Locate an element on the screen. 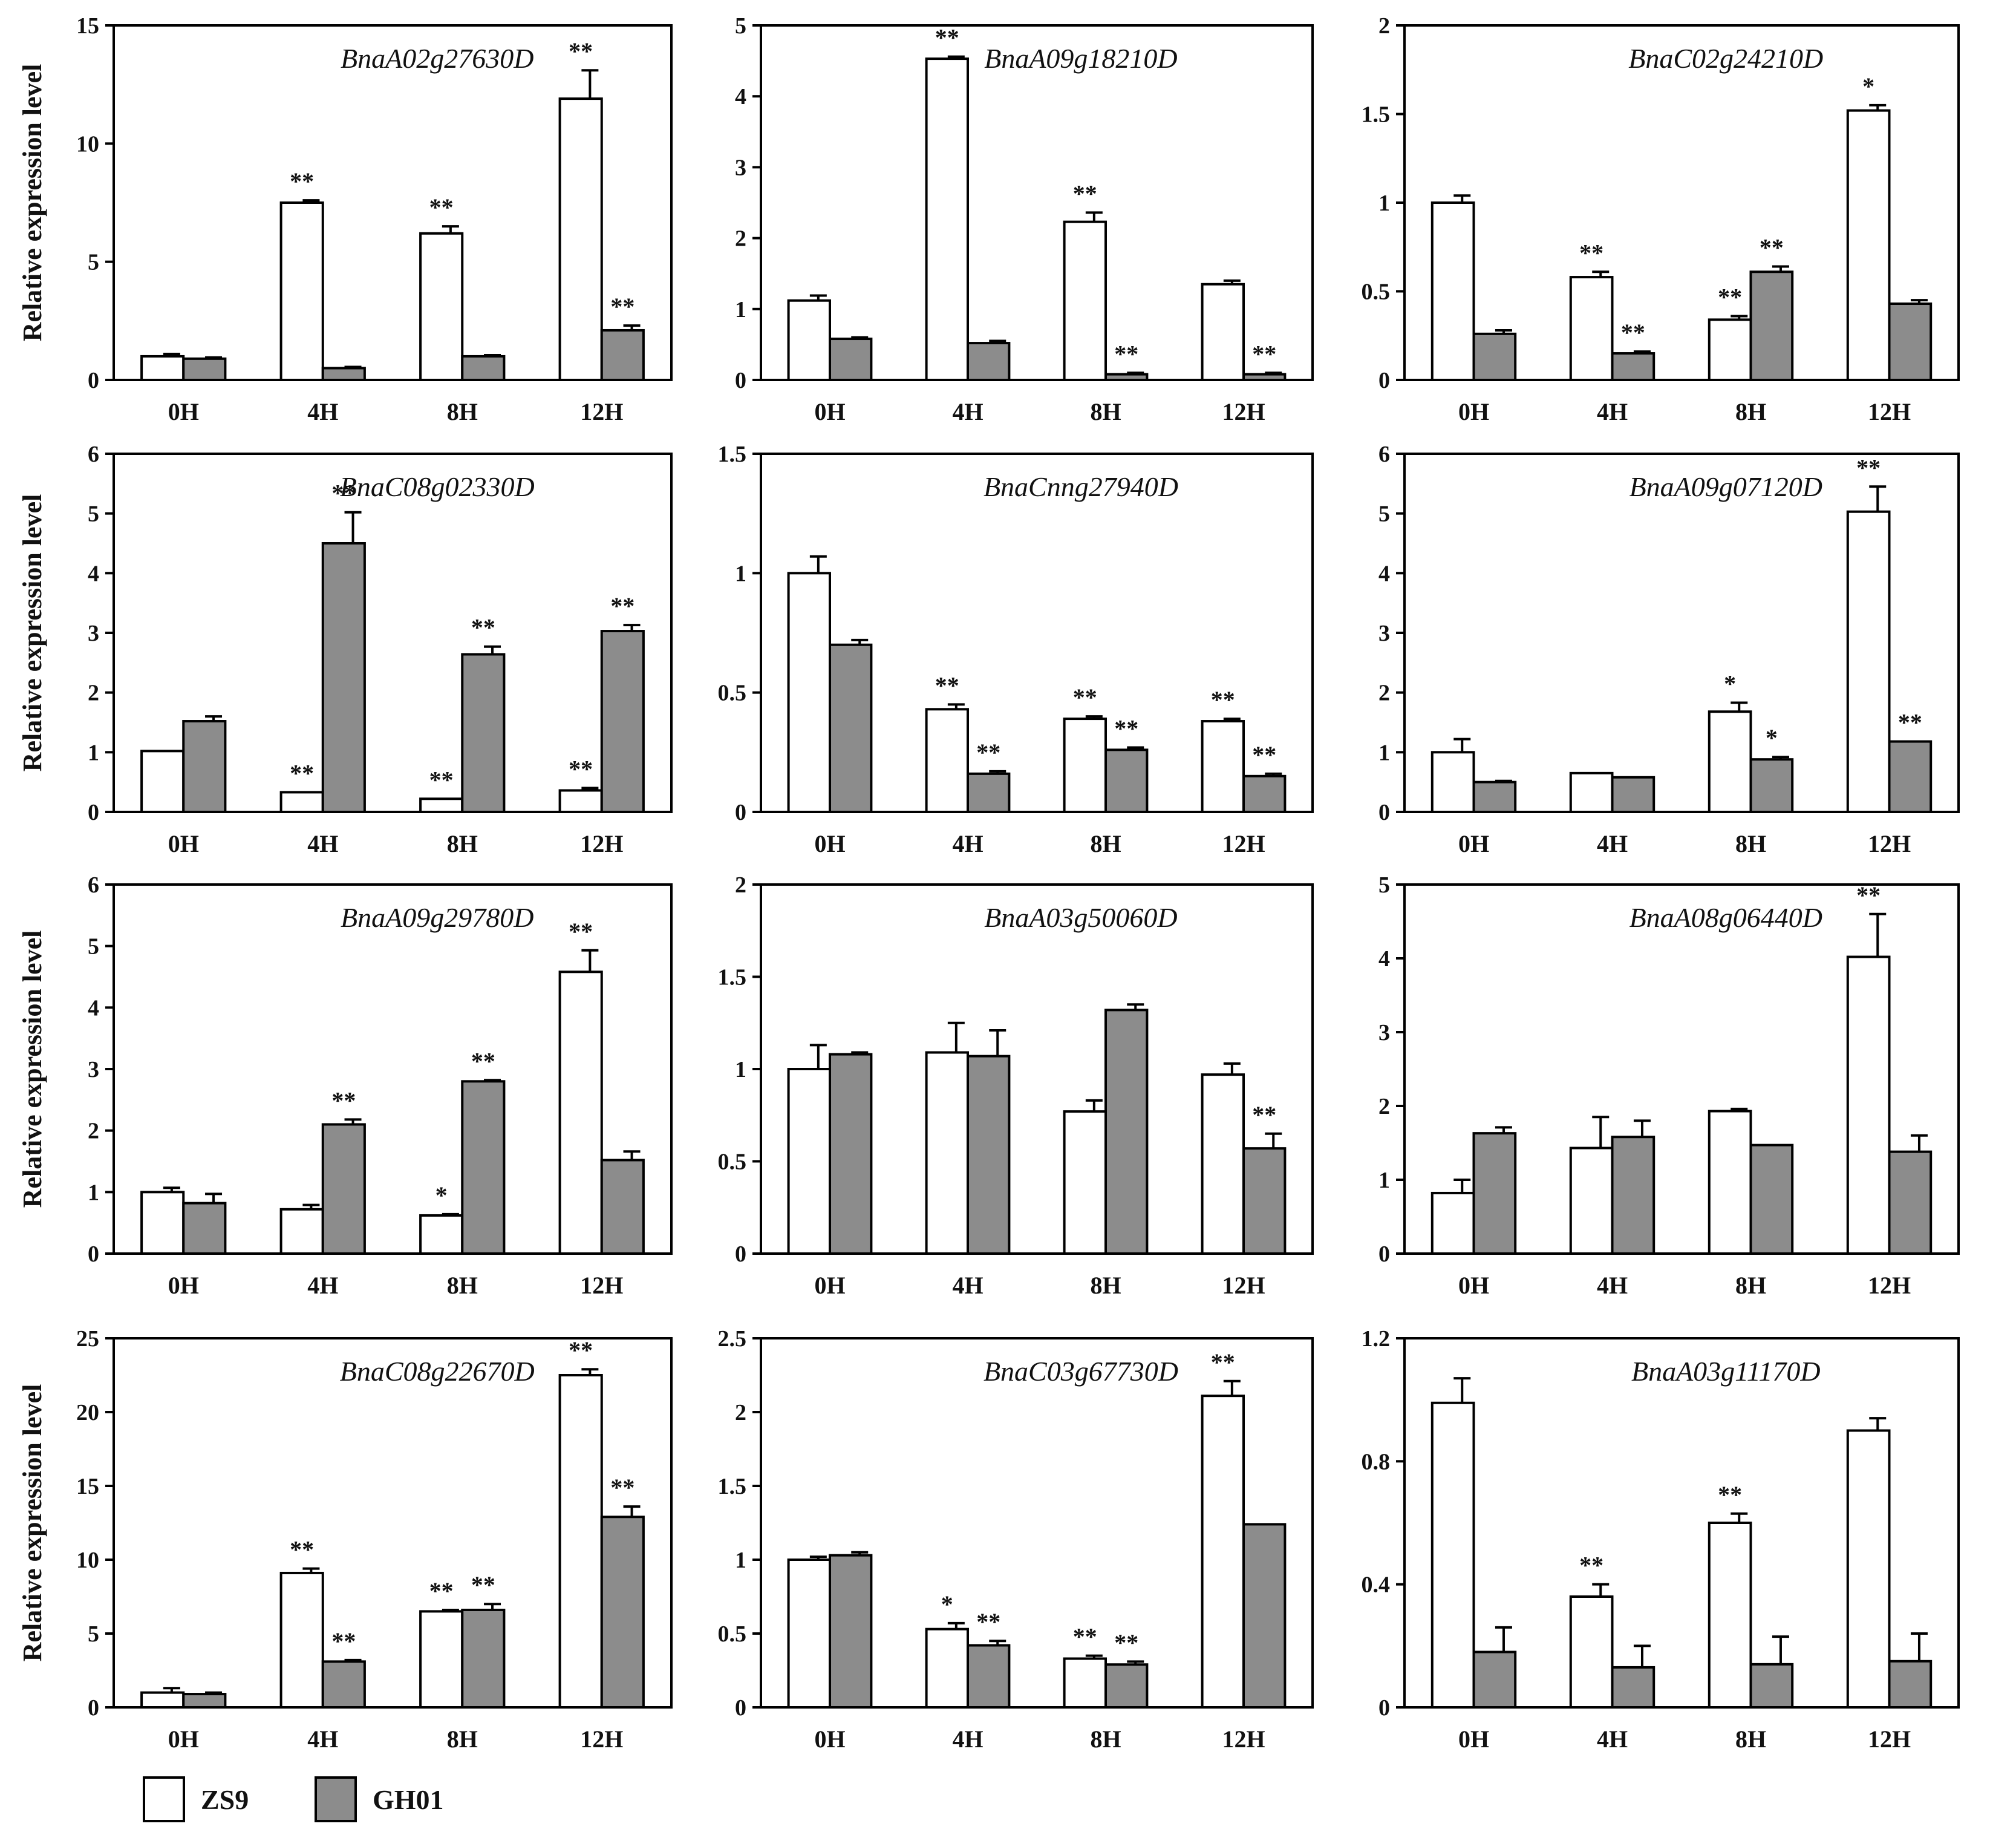 The width and height of the screenshot is (2016, 1835). chart-panel-2: 0 1 2 3 4 5 BnaA09g18210D 0H 4H ** 8H ** ** 12H ** is located at coordinates (1024, 219).